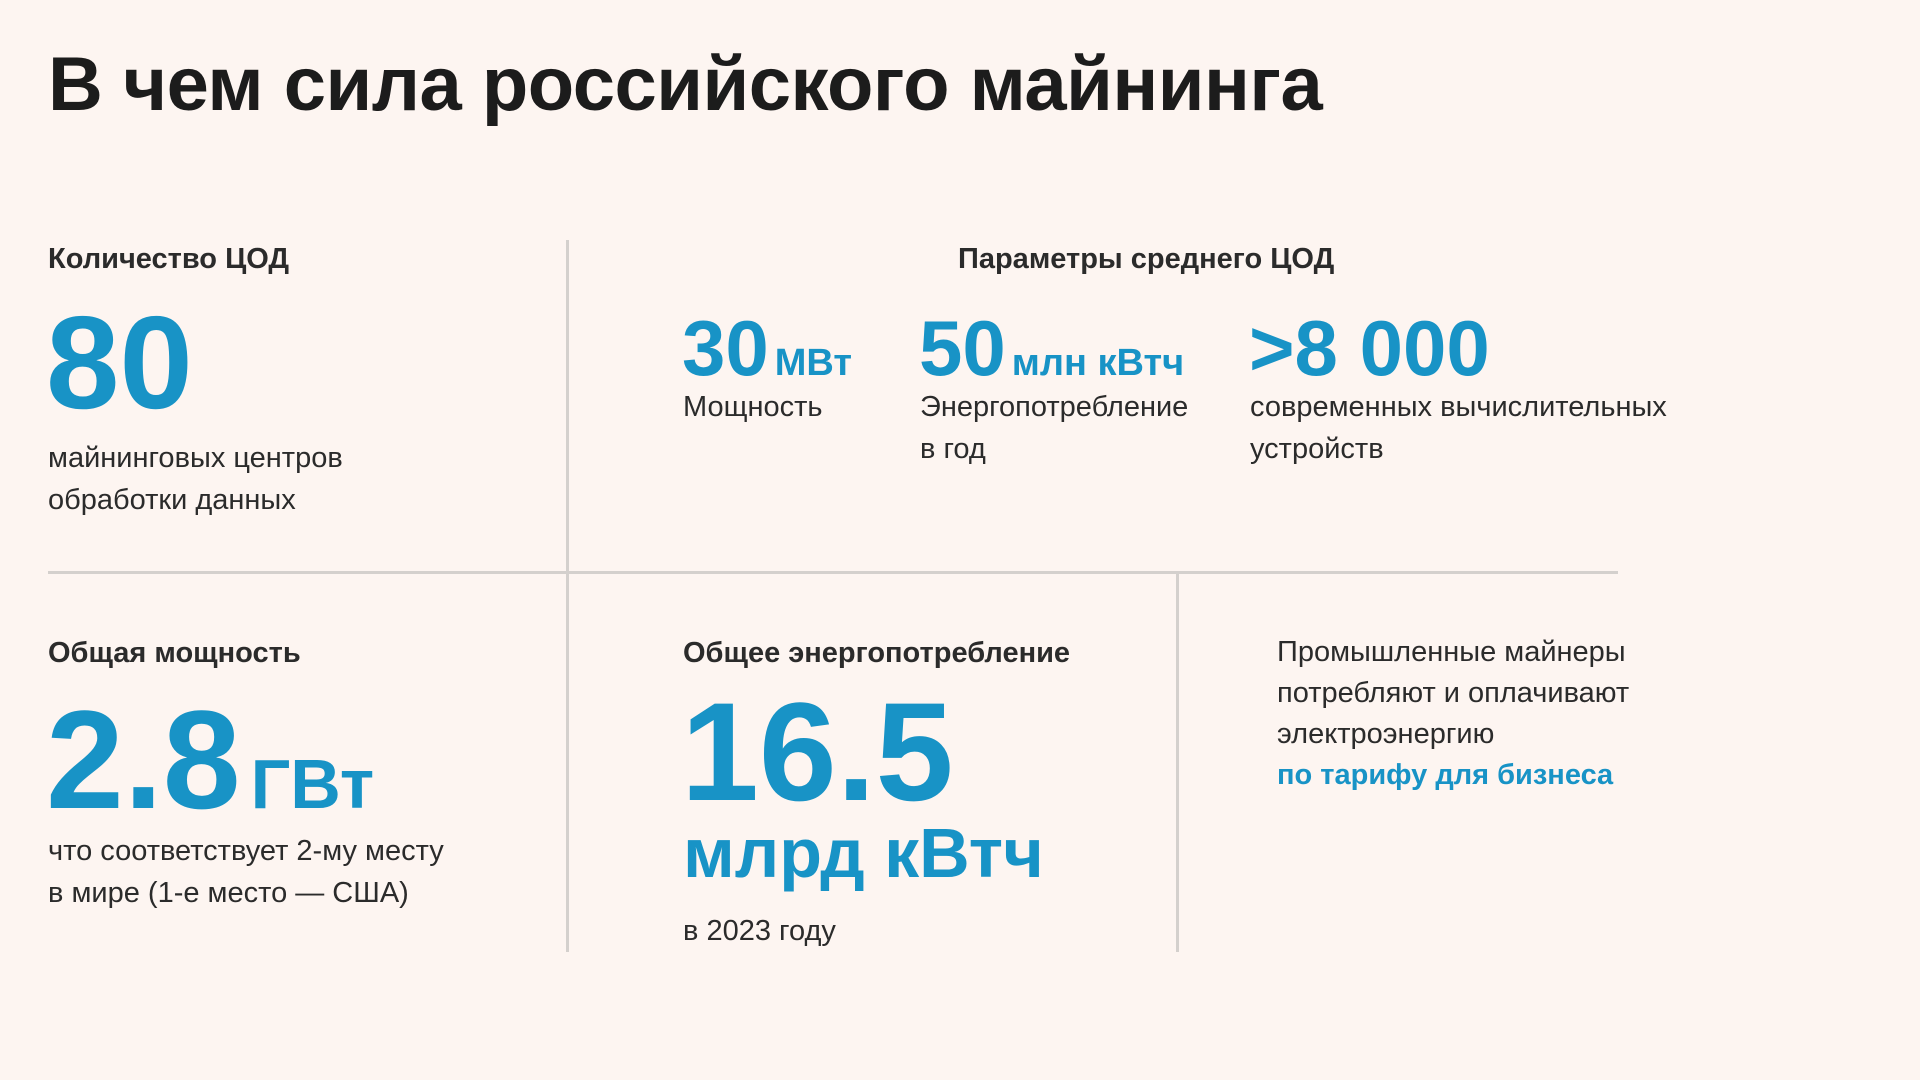 The width and height of the screenshot is (1920, 1080). I want to click on page-title: В чем сила российского майнинга, so click(685, 84).